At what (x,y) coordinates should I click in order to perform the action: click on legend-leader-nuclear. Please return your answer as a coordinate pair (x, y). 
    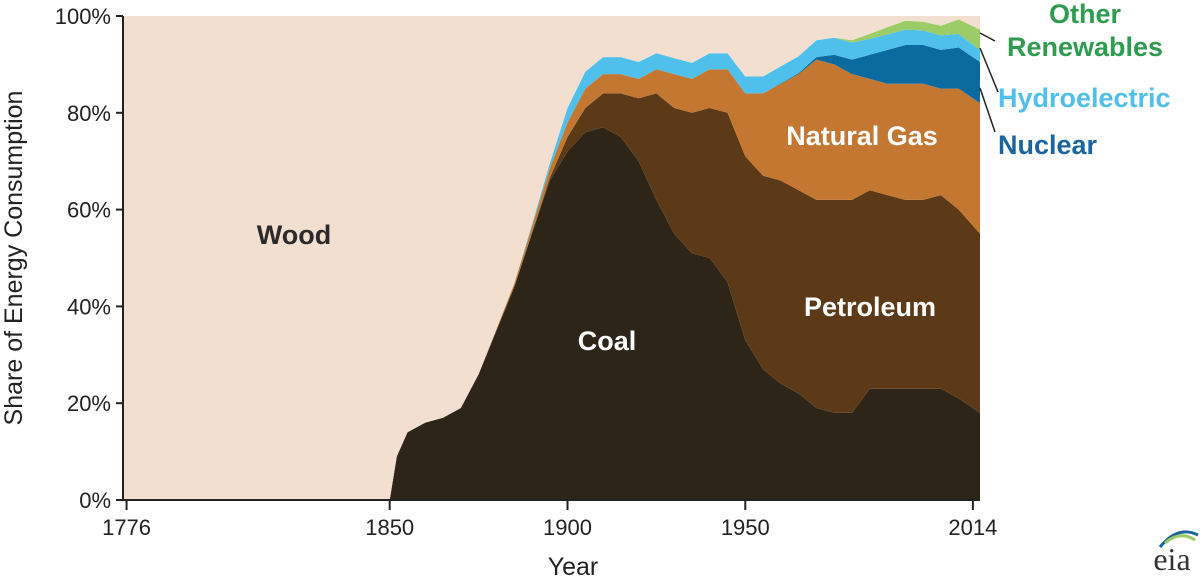
    Looking at the image, I should click on (987, 110).